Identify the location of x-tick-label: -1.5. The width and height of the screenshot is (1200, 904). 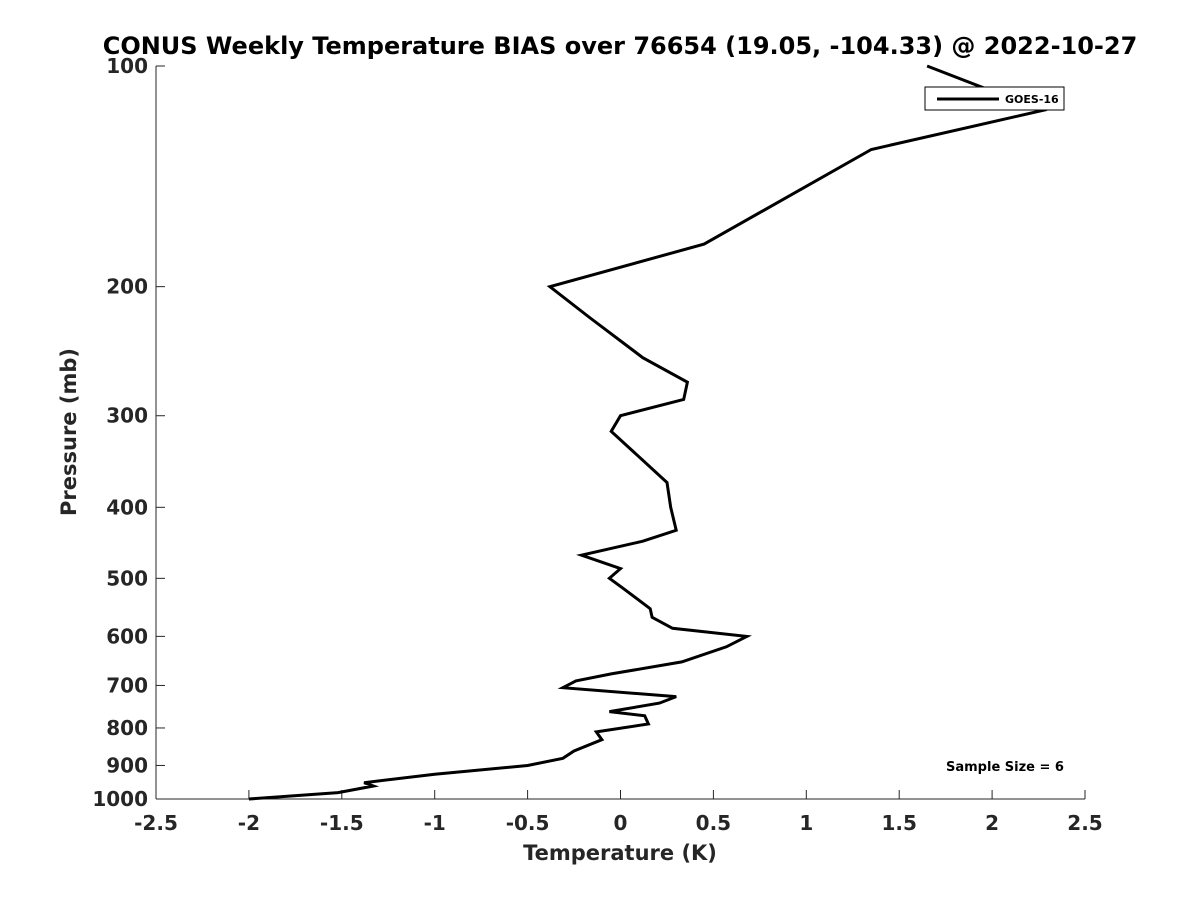
(342, 823).